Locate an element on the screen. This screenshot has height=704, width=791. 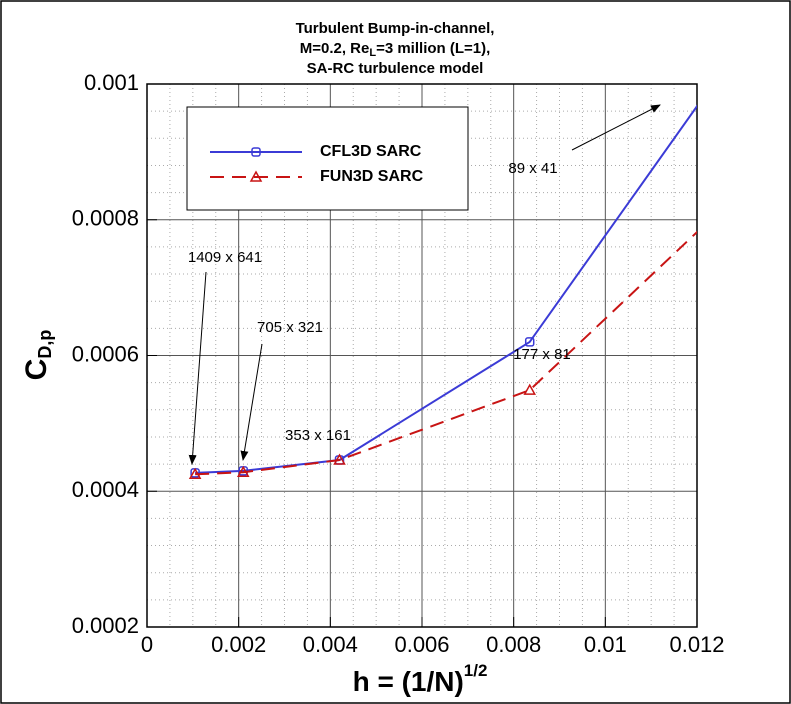
y-tick-label: 0.001 is located at coordinates (111, 82).